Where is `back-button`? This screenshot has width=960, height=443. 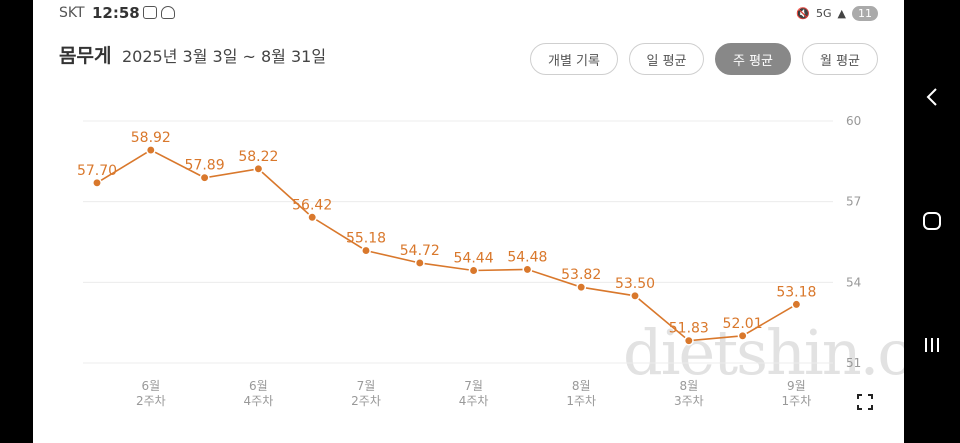
back-button is located at coordinates (932, 97).